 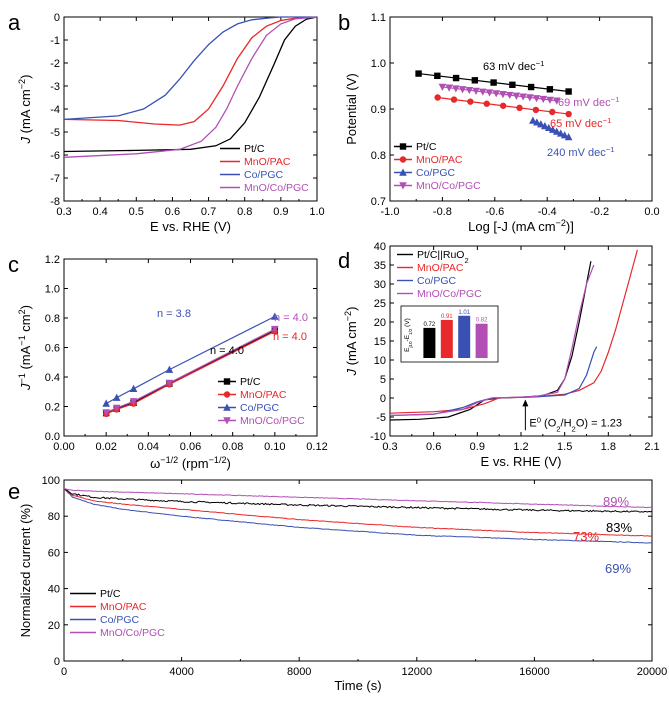 I want to click on y-axis-label-part: cm, so click(x=25, y=324).